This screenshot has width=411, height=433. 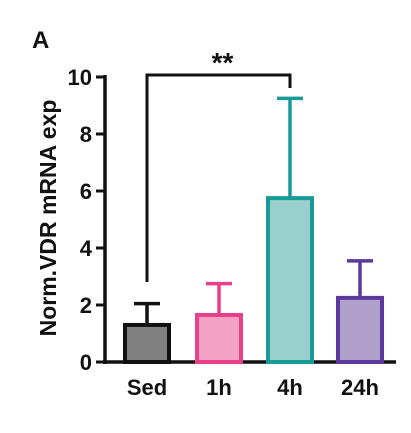 I want to click on bar-24h, so click(x=360, y=329).